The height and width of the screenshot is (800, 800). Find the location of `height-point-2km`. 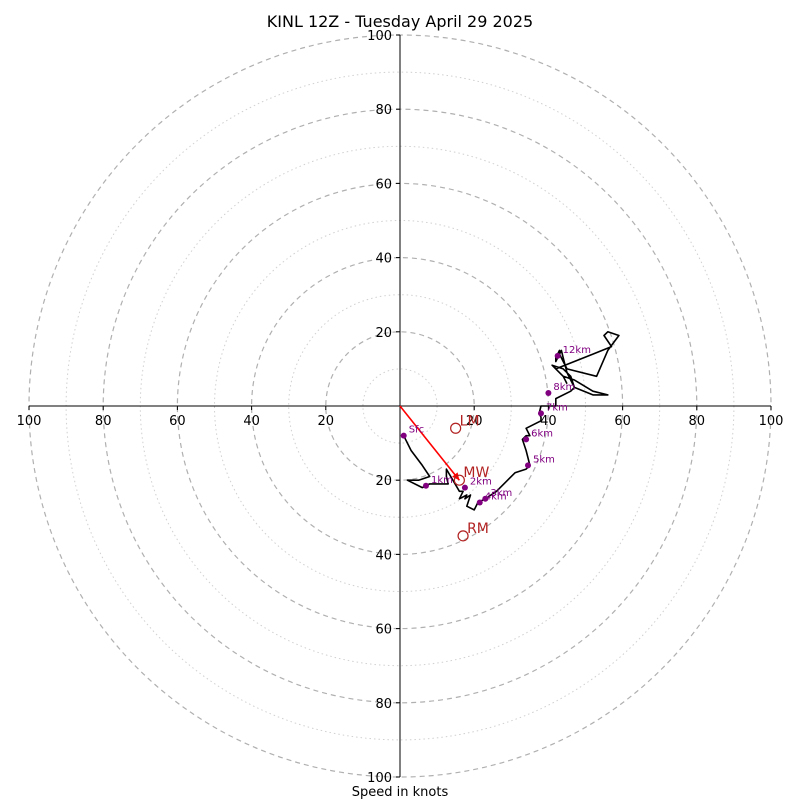

height-point-2km is located at coordinates (464, 487).